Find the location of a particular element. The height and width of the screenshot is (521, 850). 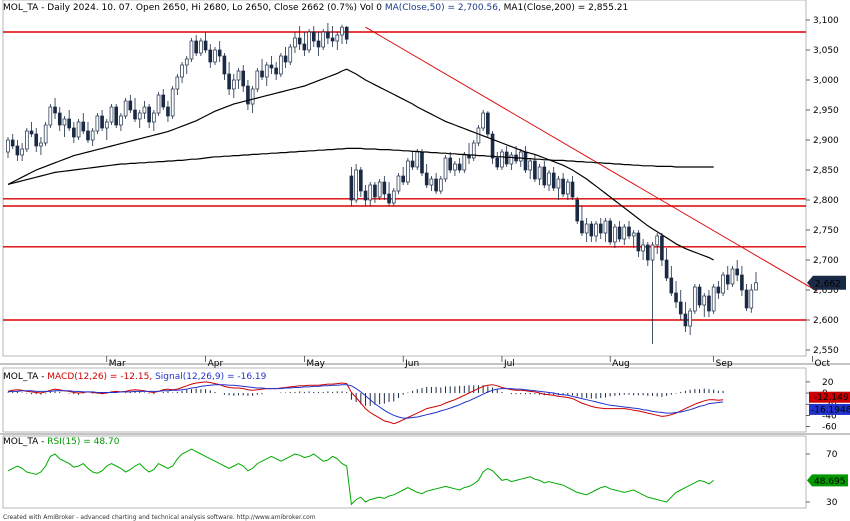

last-price-tag-shape is located at coordinates (826, 282).